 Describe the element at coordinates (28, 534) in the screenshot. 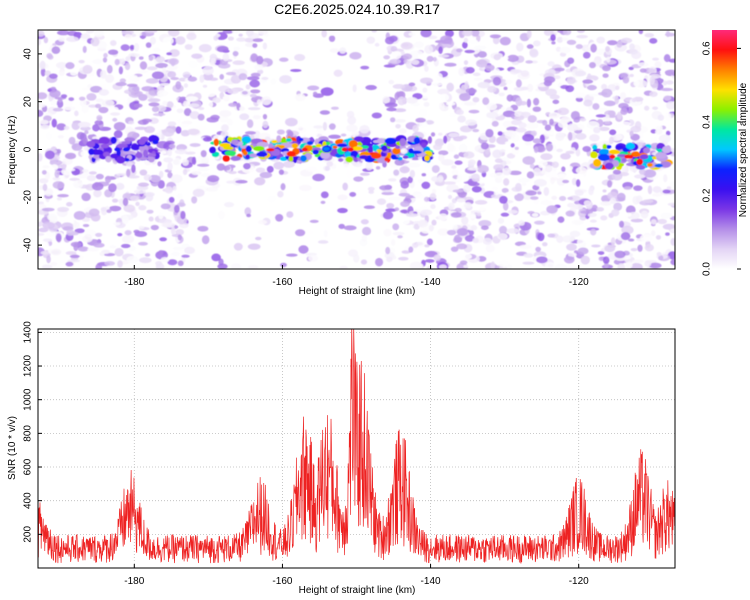

I see `snr-y-tick-label: 200` at that location.